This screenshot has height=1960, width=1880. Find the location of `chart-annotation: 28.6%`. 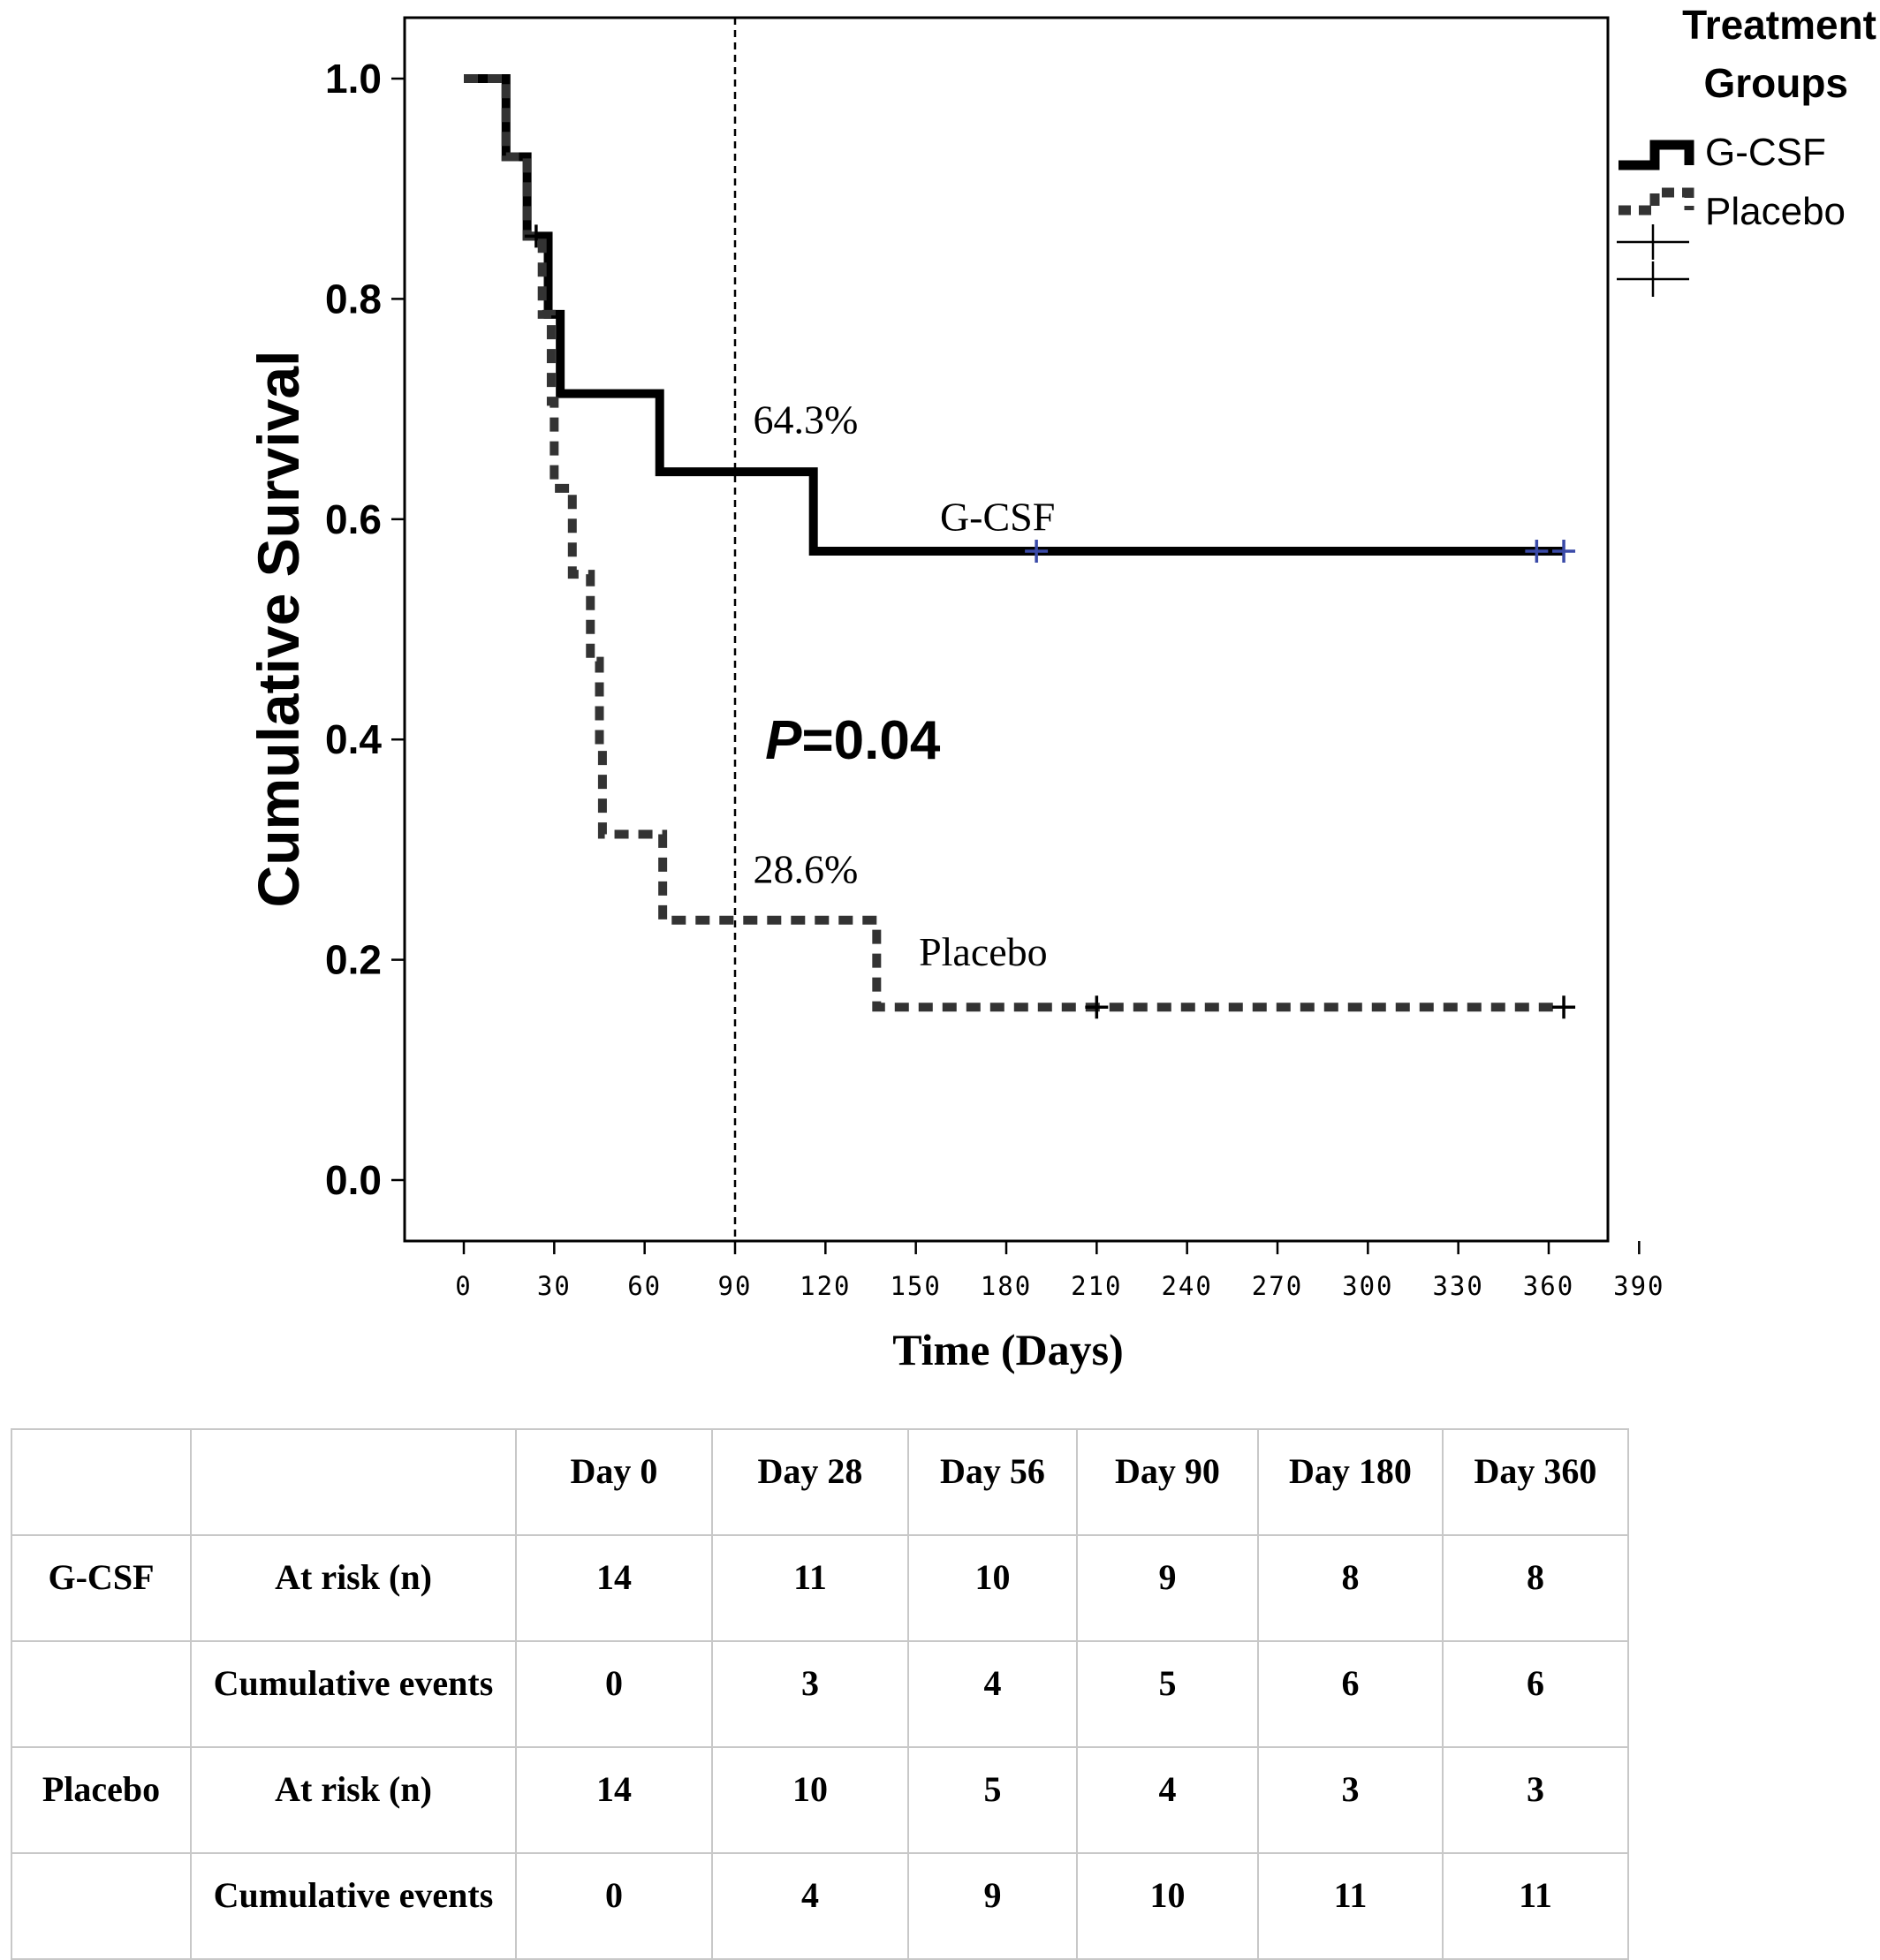

chart-annotation: 28.6% is located at coordinates (806, 868).